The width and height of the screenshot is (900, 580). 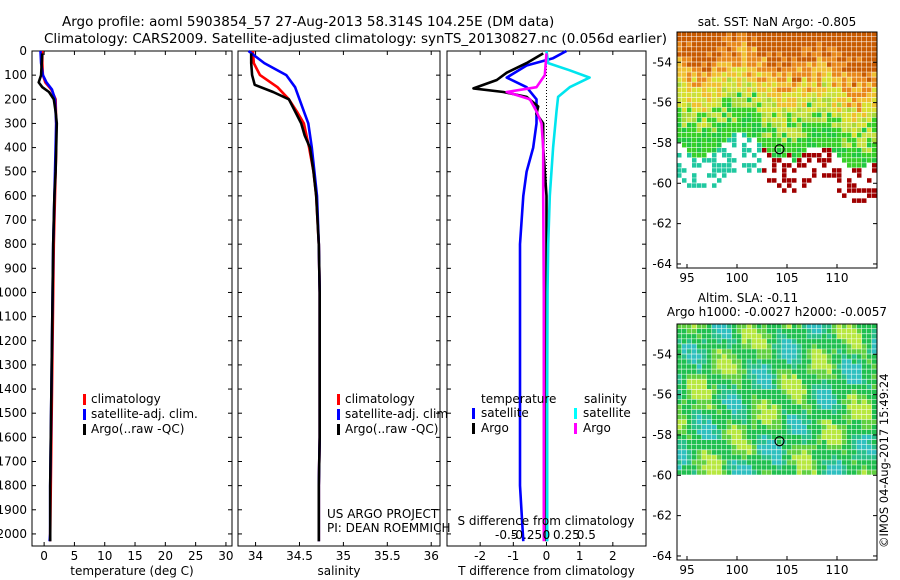 What do you see at coordinates (13, 292) in the screenshot?
I see `depth-tick-label: 1000` at bounding box center [13, 292].